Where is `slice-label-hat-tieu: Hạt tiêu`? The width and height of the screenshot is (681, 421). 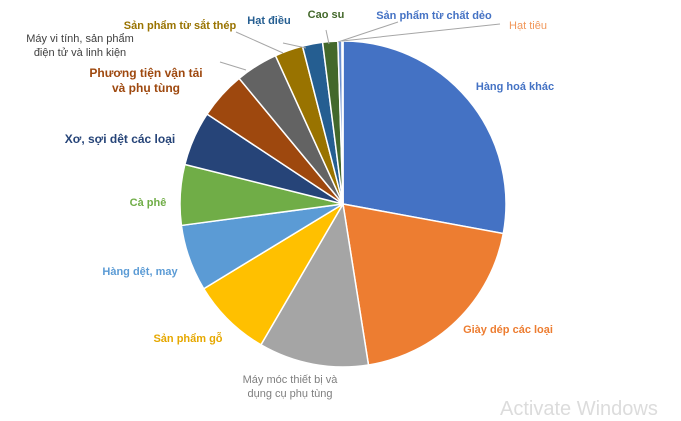
slice-label-hat-tieu: Hạt tiêu is located at coordinates (528, 26).